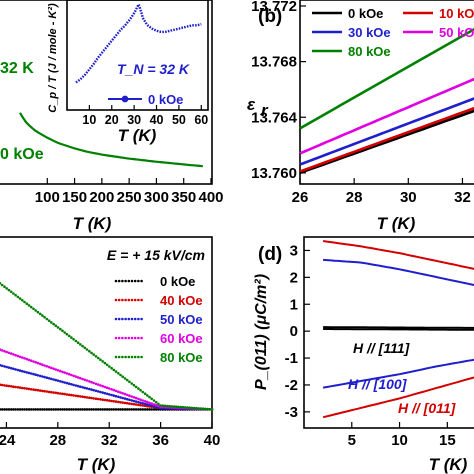 The image size is (474, 474). I want to click on legend-label-b-2: 30 kOe, so click(369, 32).